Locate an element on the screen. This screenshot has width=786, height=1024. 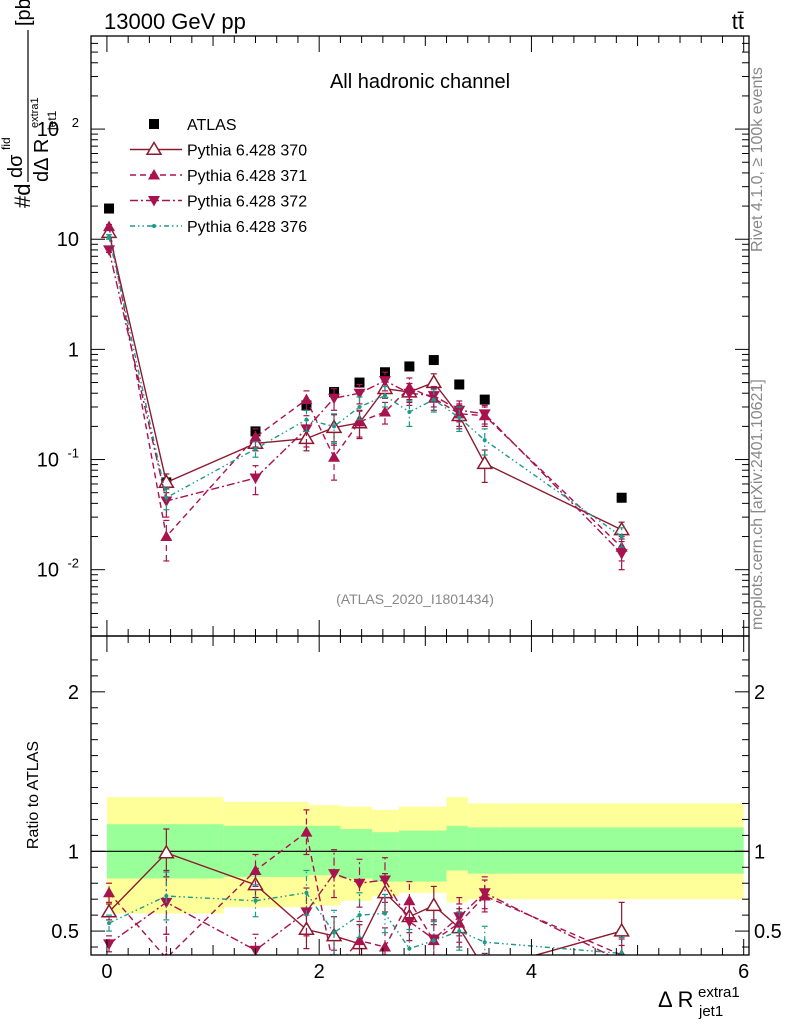
chart-title: All hadronic channel is located at coordinates (420, 82).